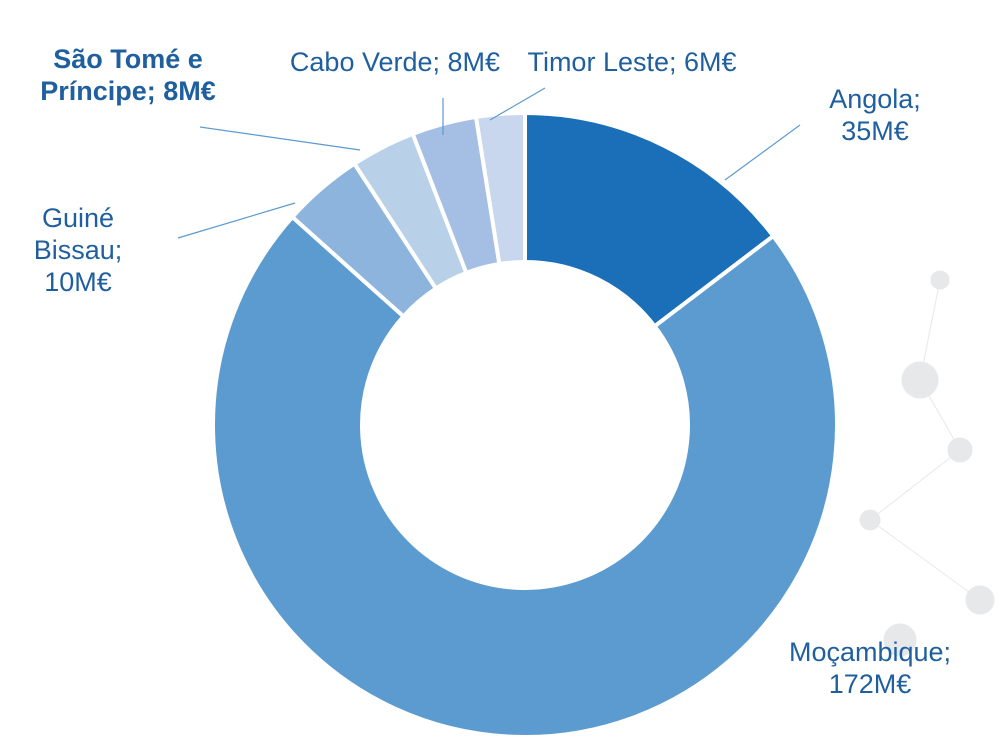 Image resolution: width=1002 pixels, height=738 pixels. I want to click on background-decoration, so click(927, 463).